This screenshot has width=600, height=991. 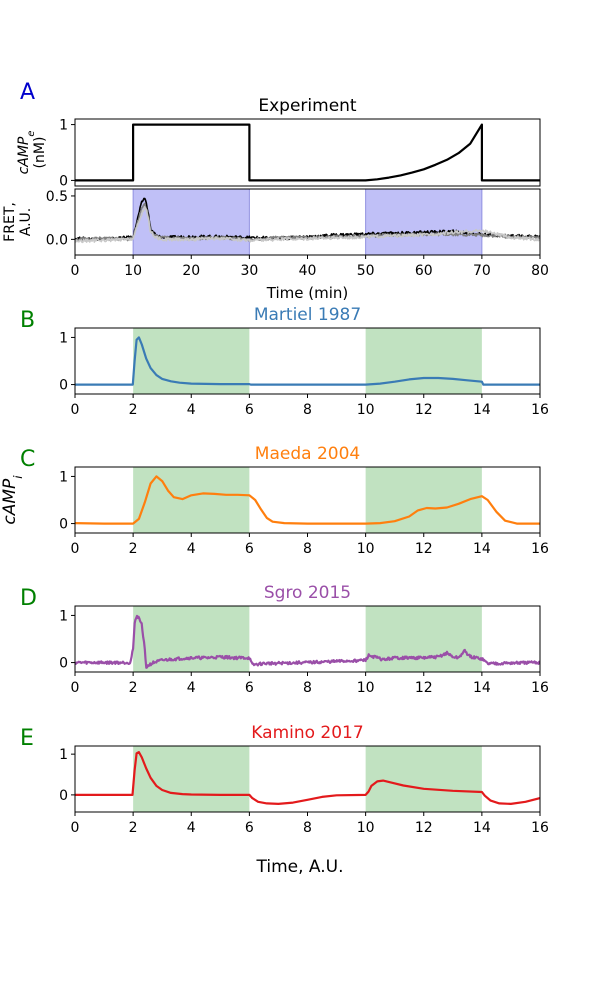 What do you see at coordinates (366, 271) in the screenshot?
I see `x-tick-label: 50` at bounding box center [366, 271].